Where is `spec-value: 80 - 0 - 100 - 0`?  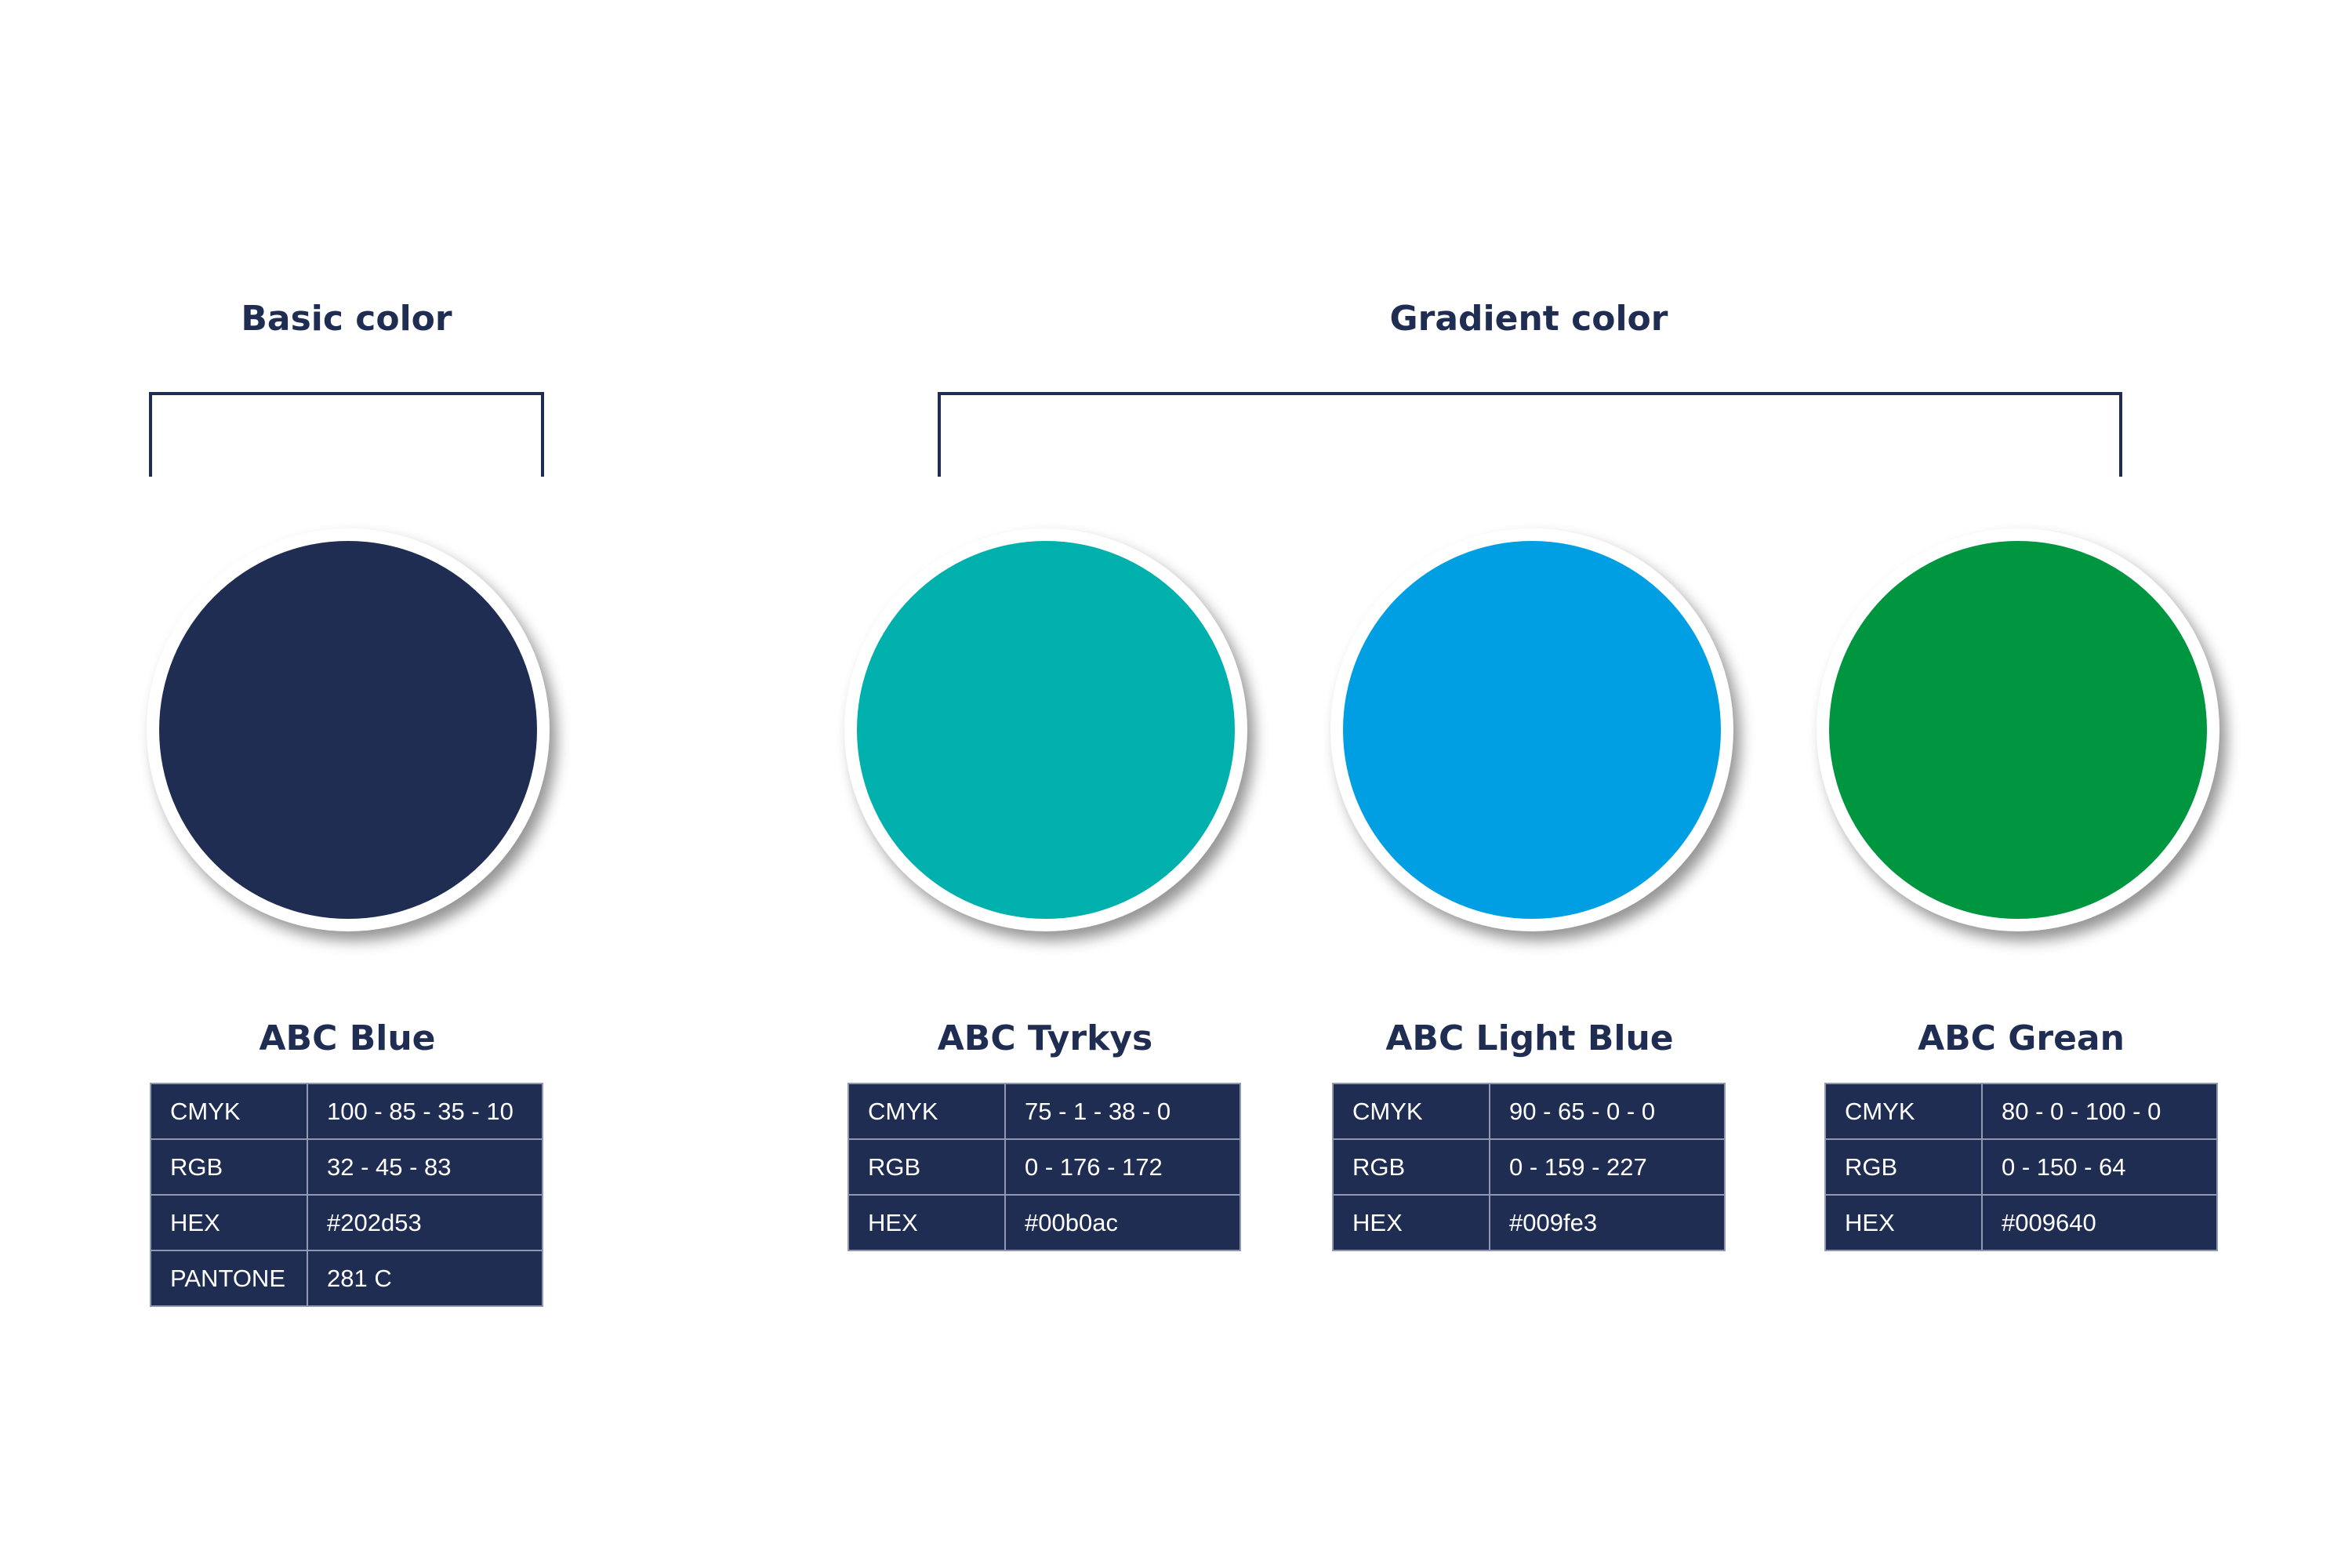 spec-value: 80 - 0 - 100 - 0 is located at coordinates (2099, 1111).